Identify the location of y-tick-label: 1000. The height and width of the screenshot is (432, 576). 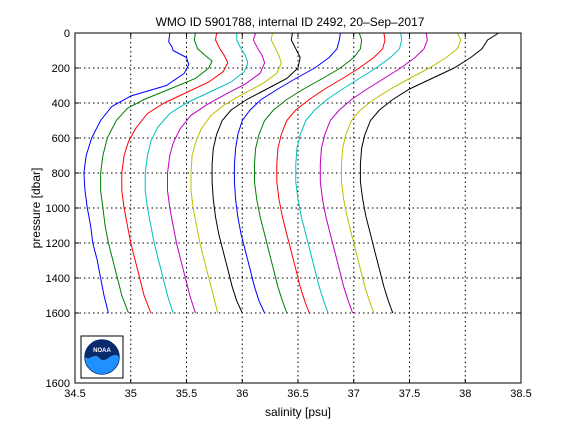
(58, 209).